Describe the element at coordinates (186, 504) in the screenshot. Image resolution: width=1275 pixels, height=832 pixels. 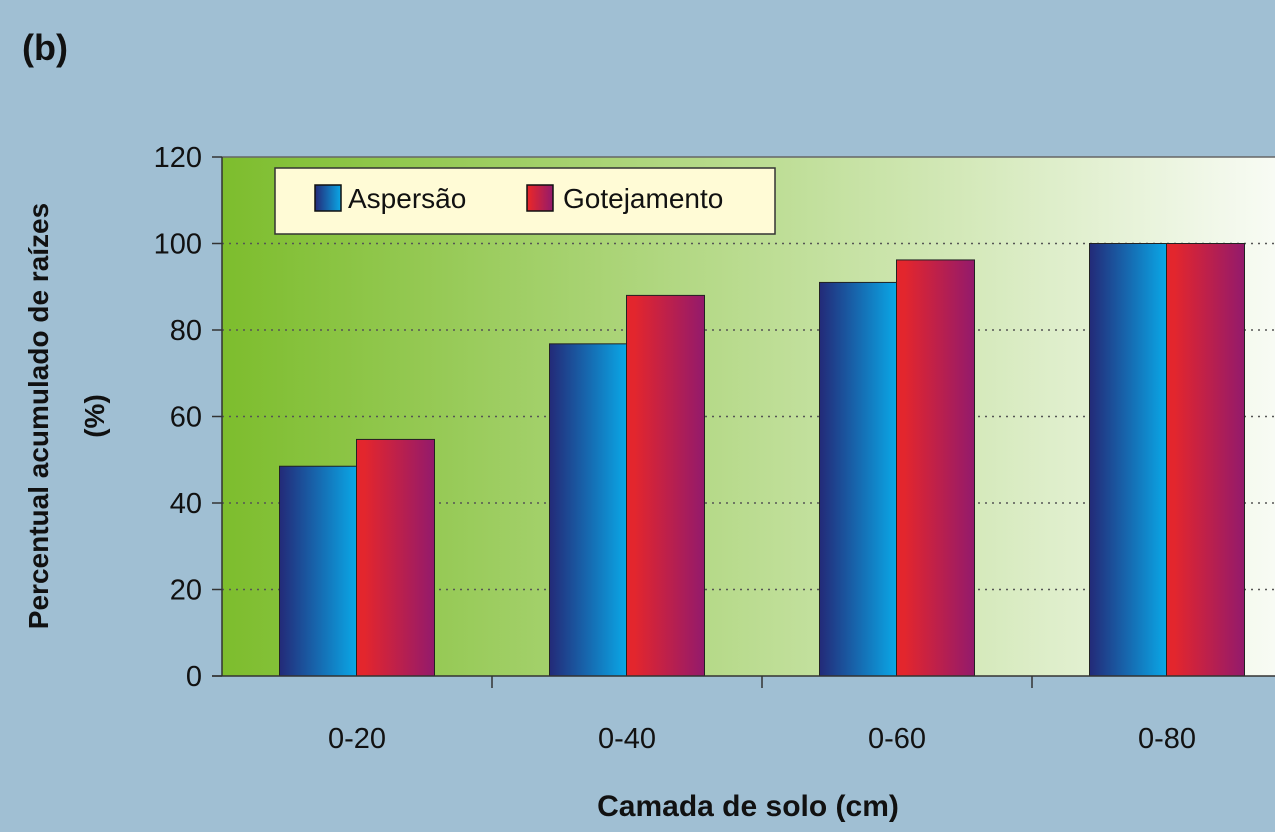
I see `y-tick-label-40: 40` at that location.